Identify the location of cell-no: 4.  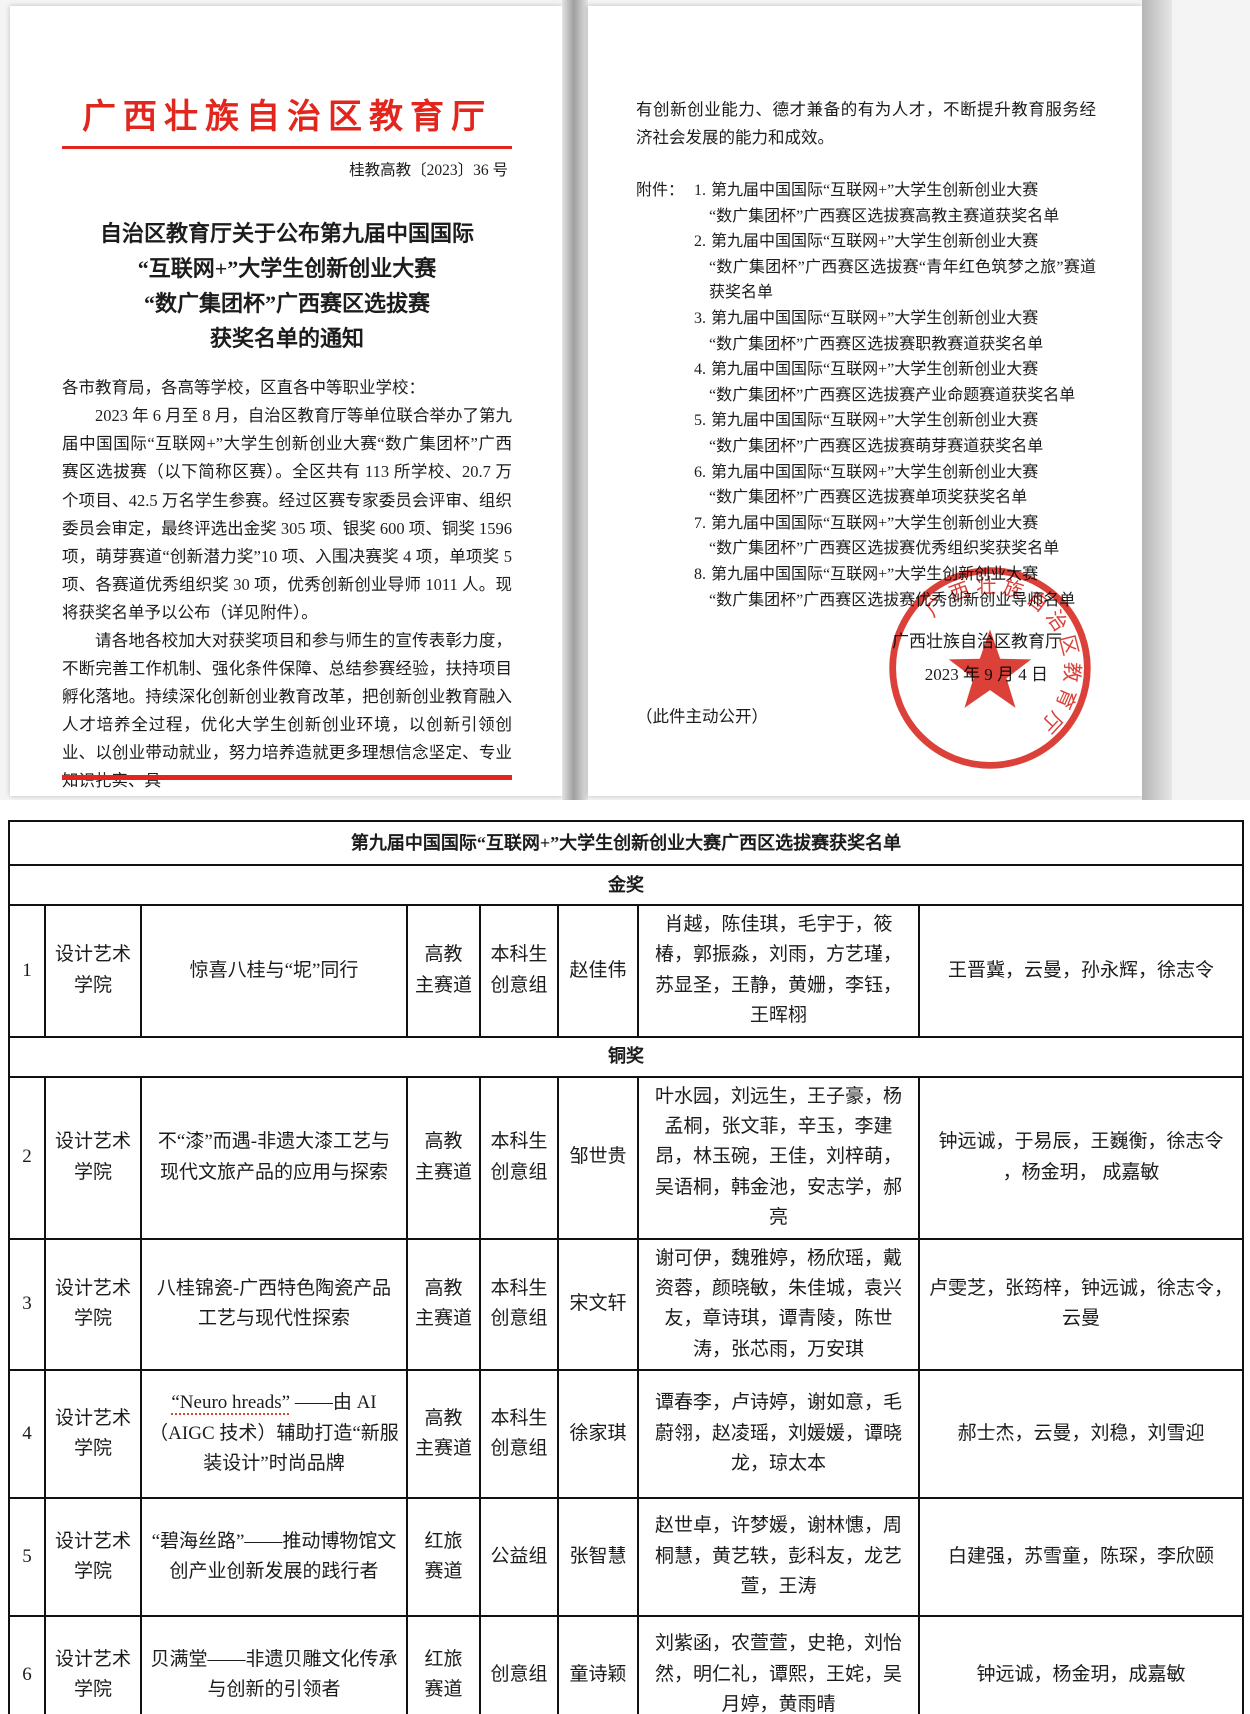
(27, 1434).